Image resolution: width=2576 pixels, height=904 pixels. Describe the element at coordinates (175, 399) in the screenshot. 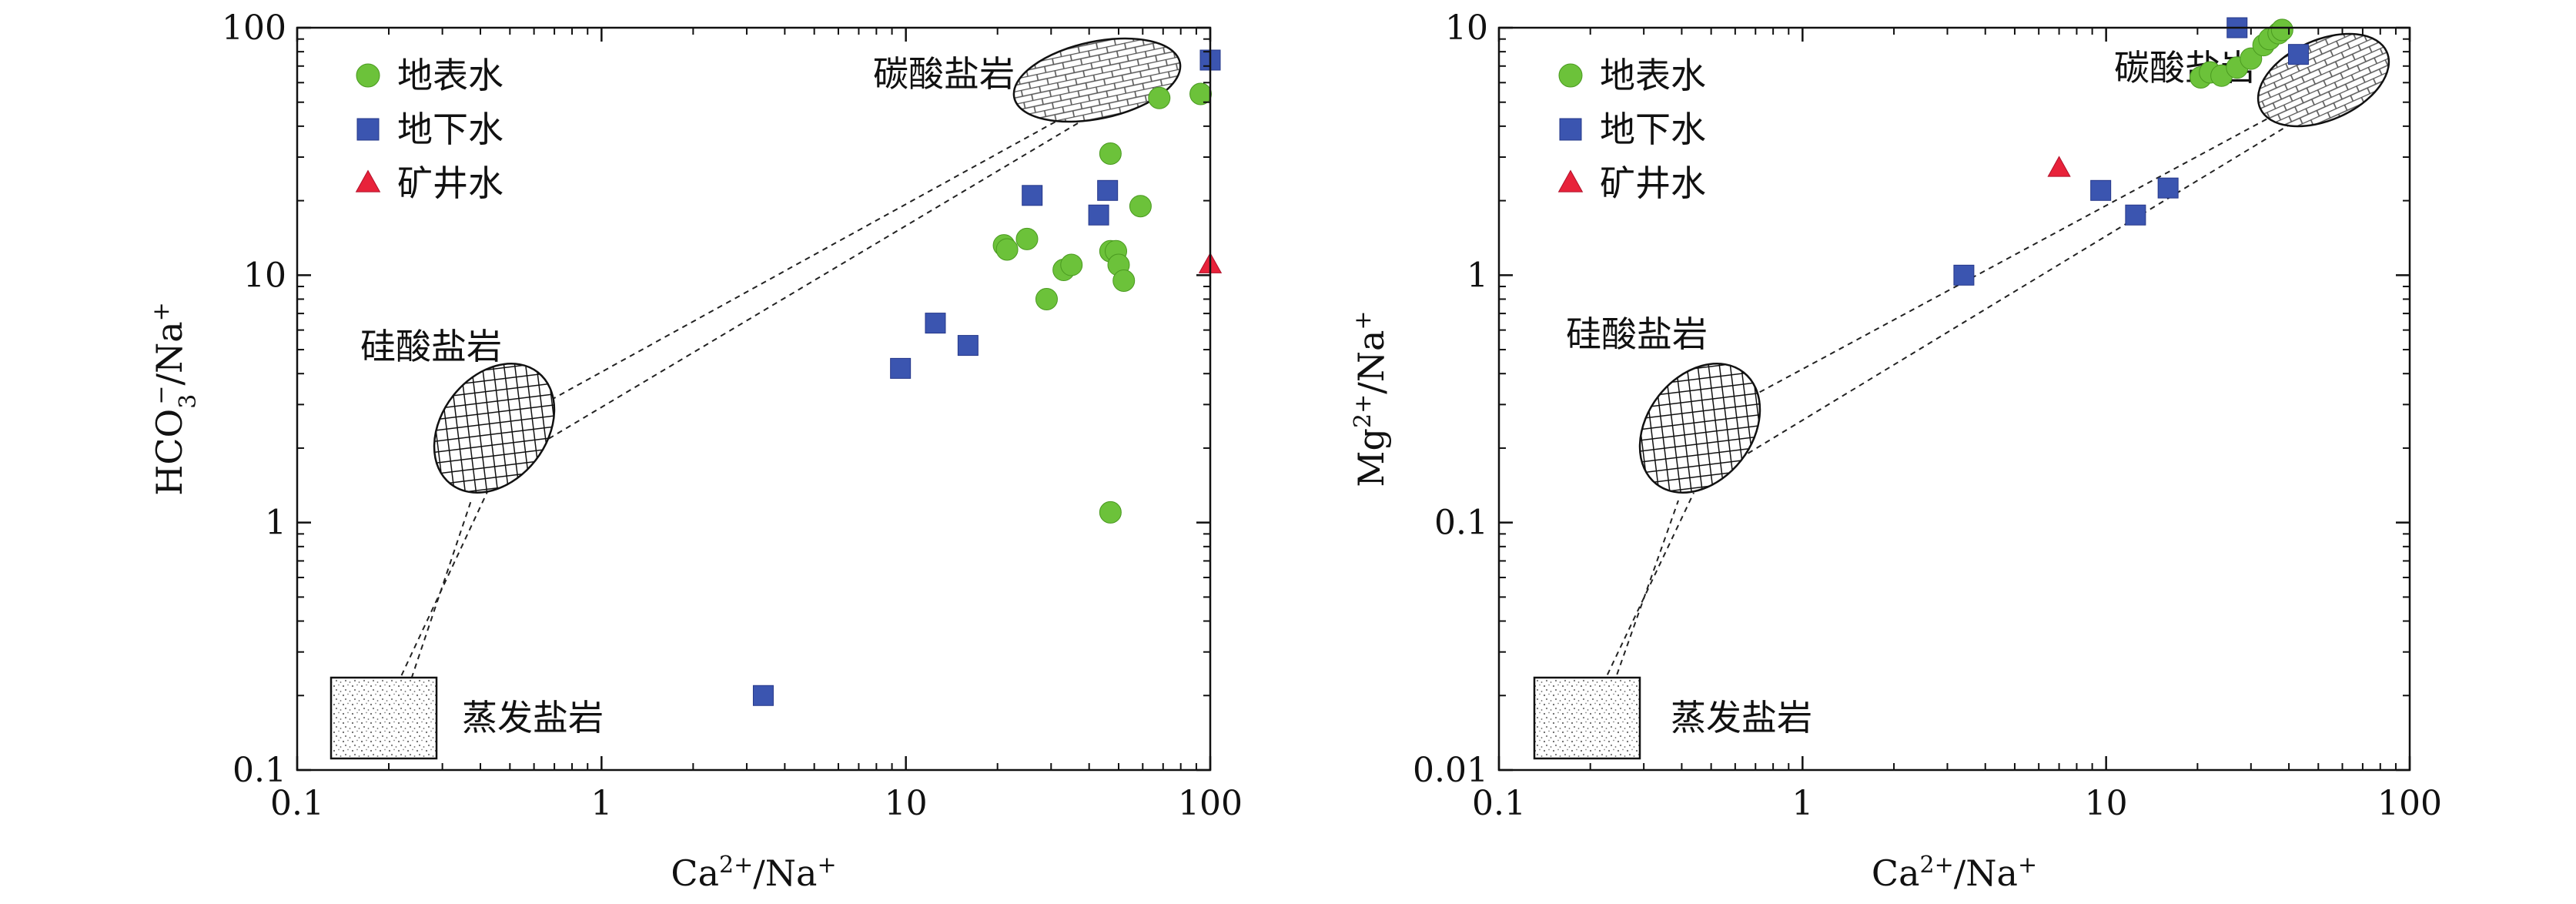

I see `y-axis-label: HCO3−/Na+` at that location.